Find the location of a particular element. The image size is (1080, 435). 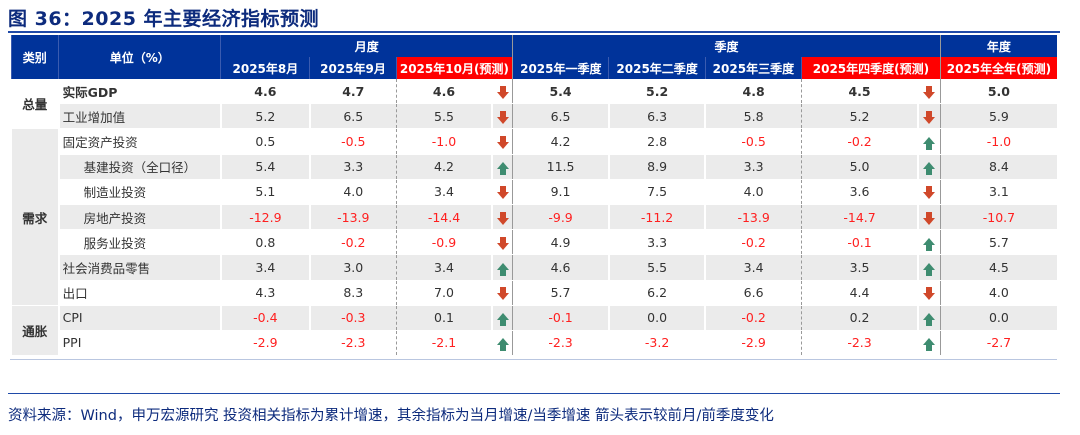

value-cell: -3.2 is located at coordinates (656, 343).